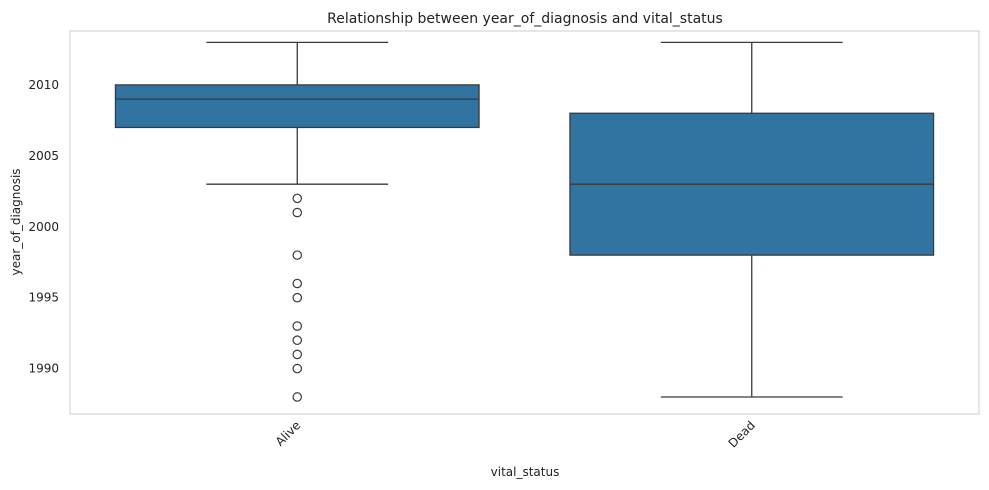 The height and width of the screenshot is (490, 989). I want to click on x-axis-label: vital_status, so click(525, 472).